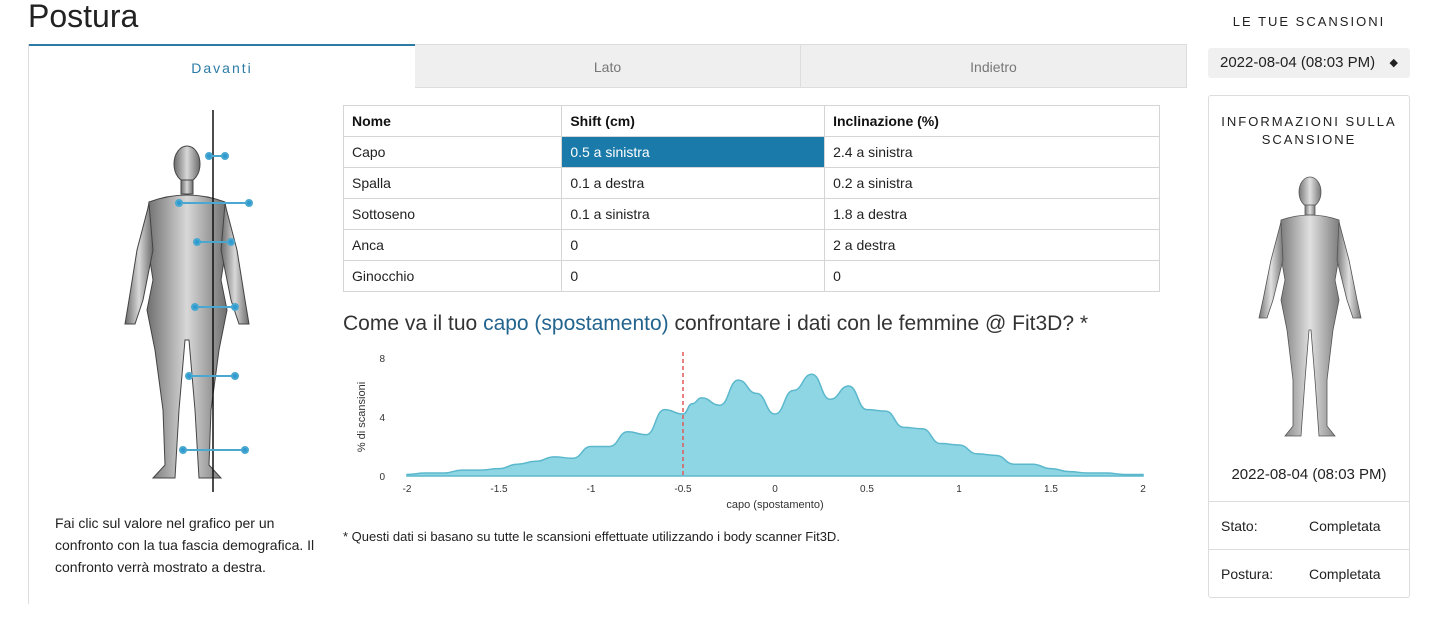 This screenshot has height=622, width=1429. What do you see at coordinates (222, 66) in the screenshot?
I see `tab-davanti: Davanti` at bounding box center [222, 66].